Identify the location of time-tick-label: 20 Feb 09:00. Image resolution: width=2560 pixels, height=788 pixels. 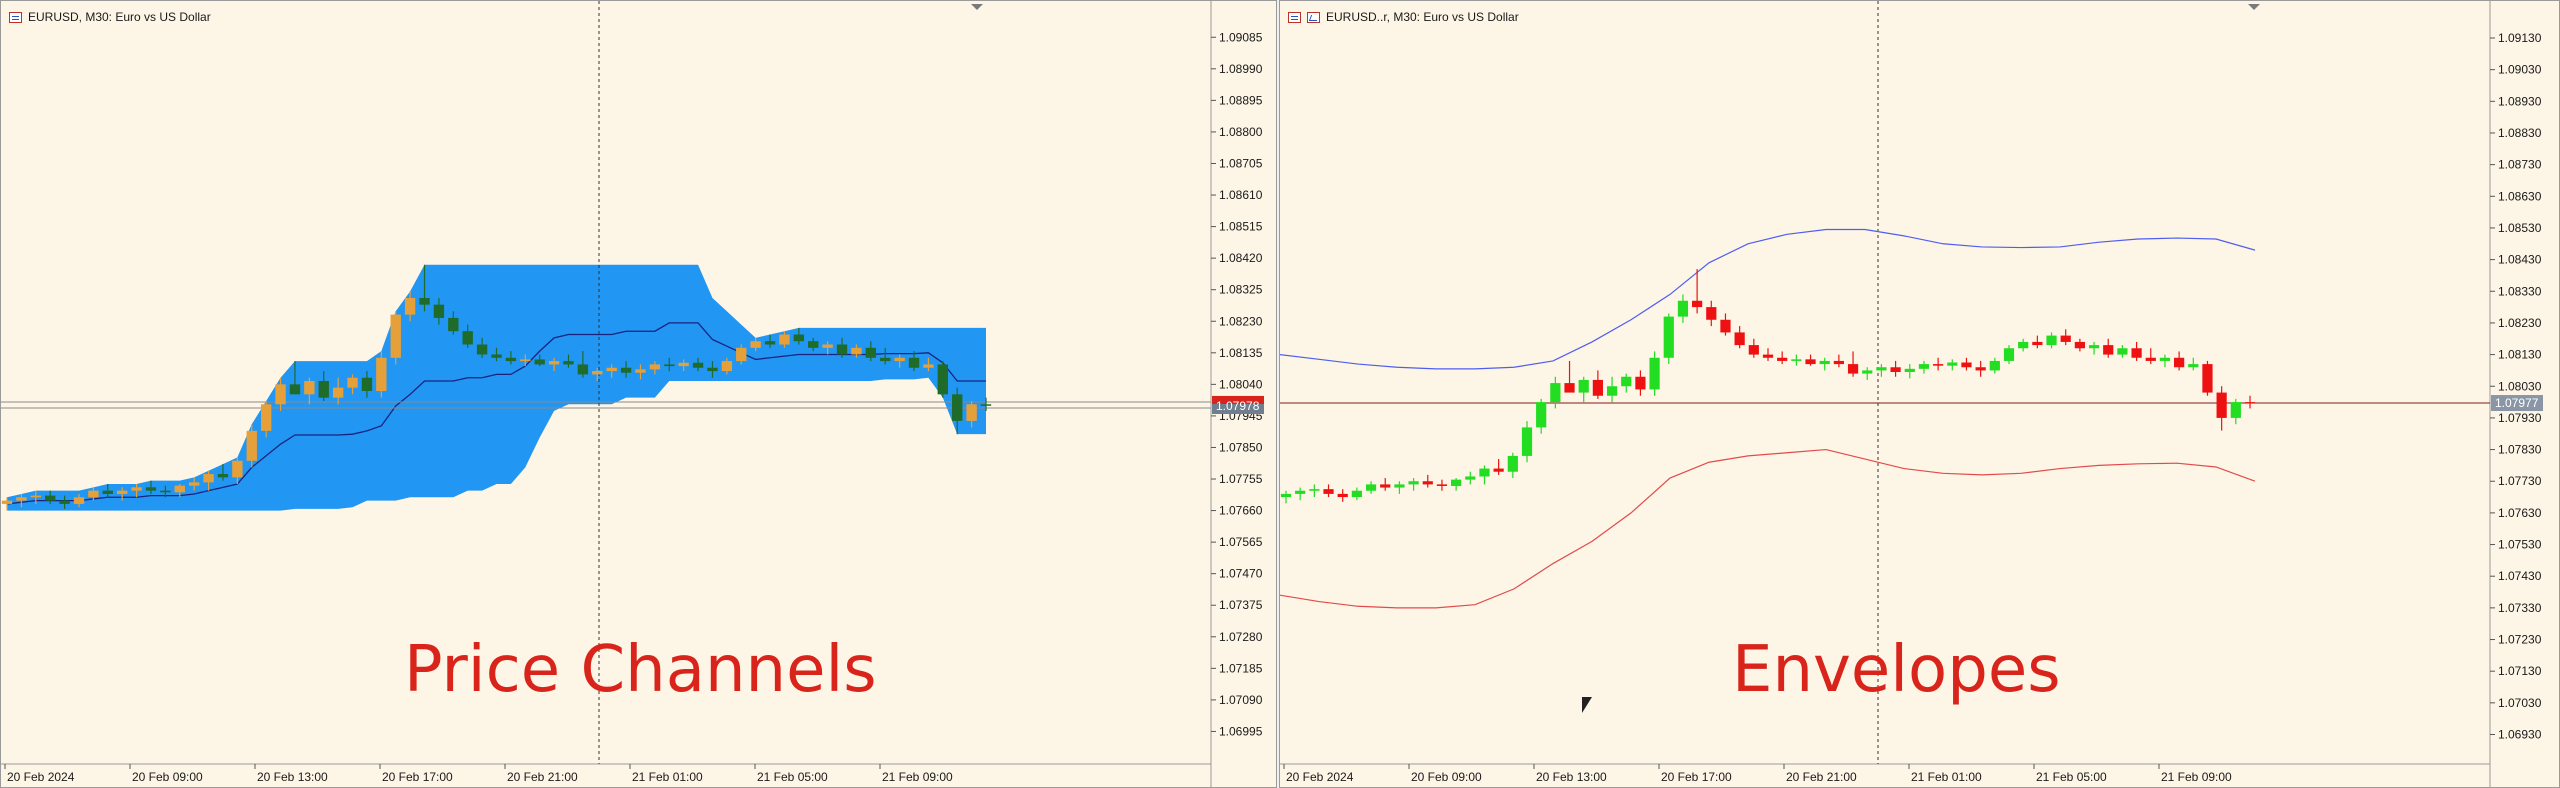
(1446, 777).